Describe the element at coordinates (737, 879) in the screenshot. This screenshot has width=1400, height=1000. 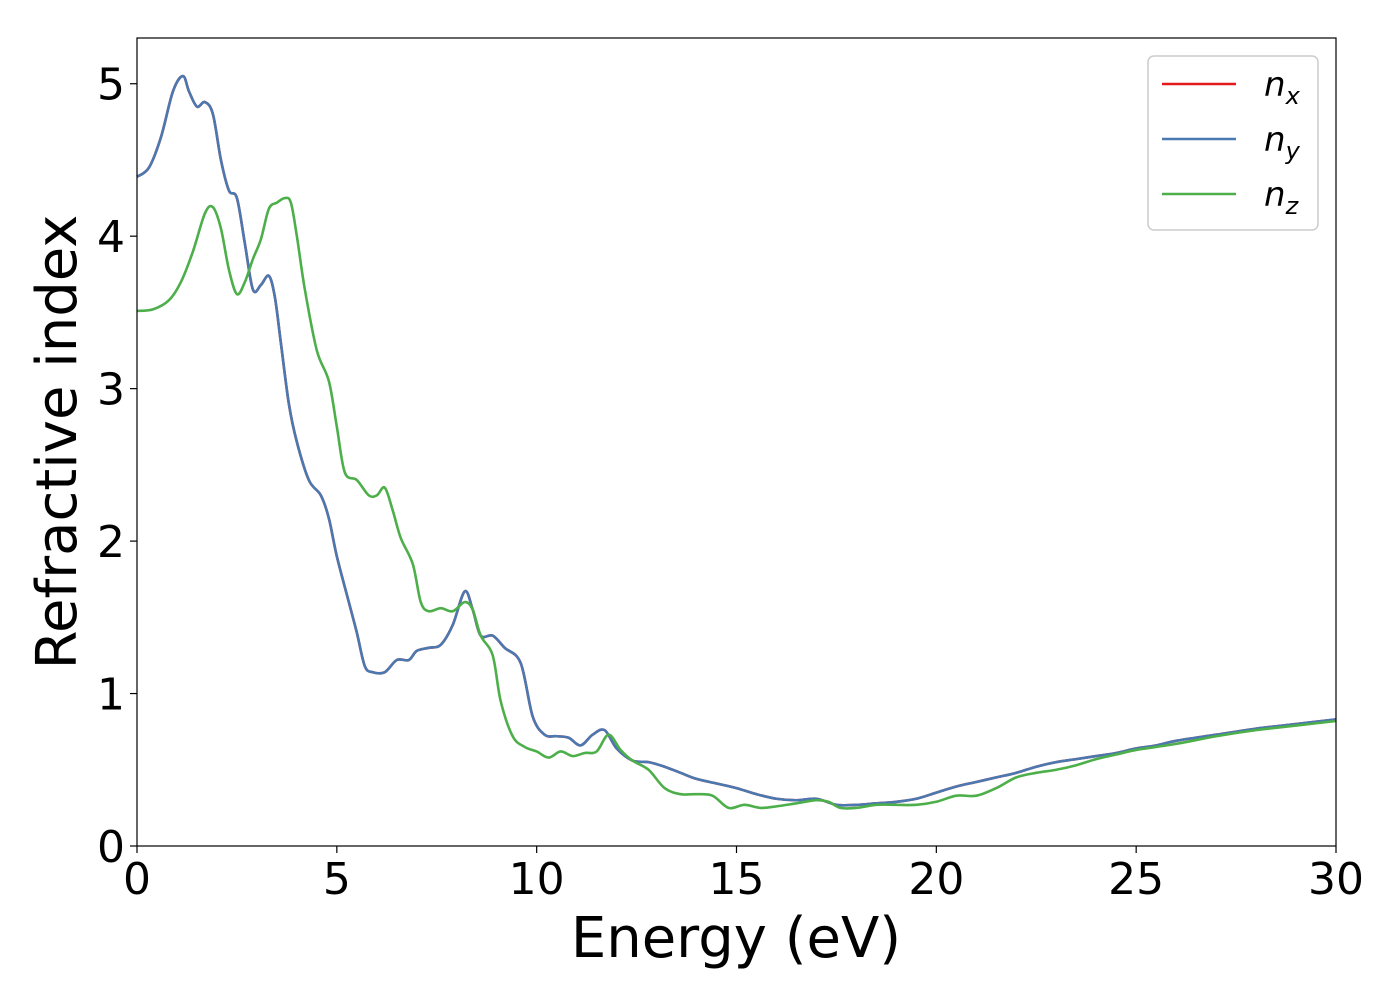
I see `x-tick-label: 15` at that location.